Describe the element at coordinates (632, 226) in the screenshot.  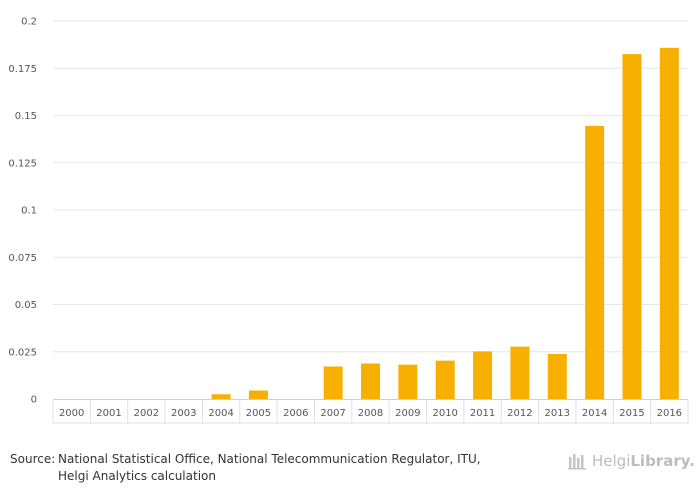
I see `bar-2015` at that location.